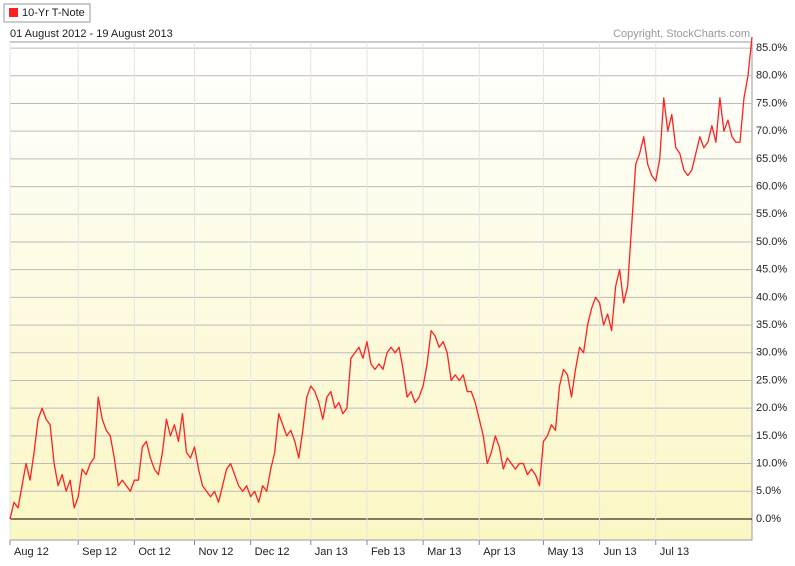  I want to click on y-tick-label: 65.0%, so click(771, 159).